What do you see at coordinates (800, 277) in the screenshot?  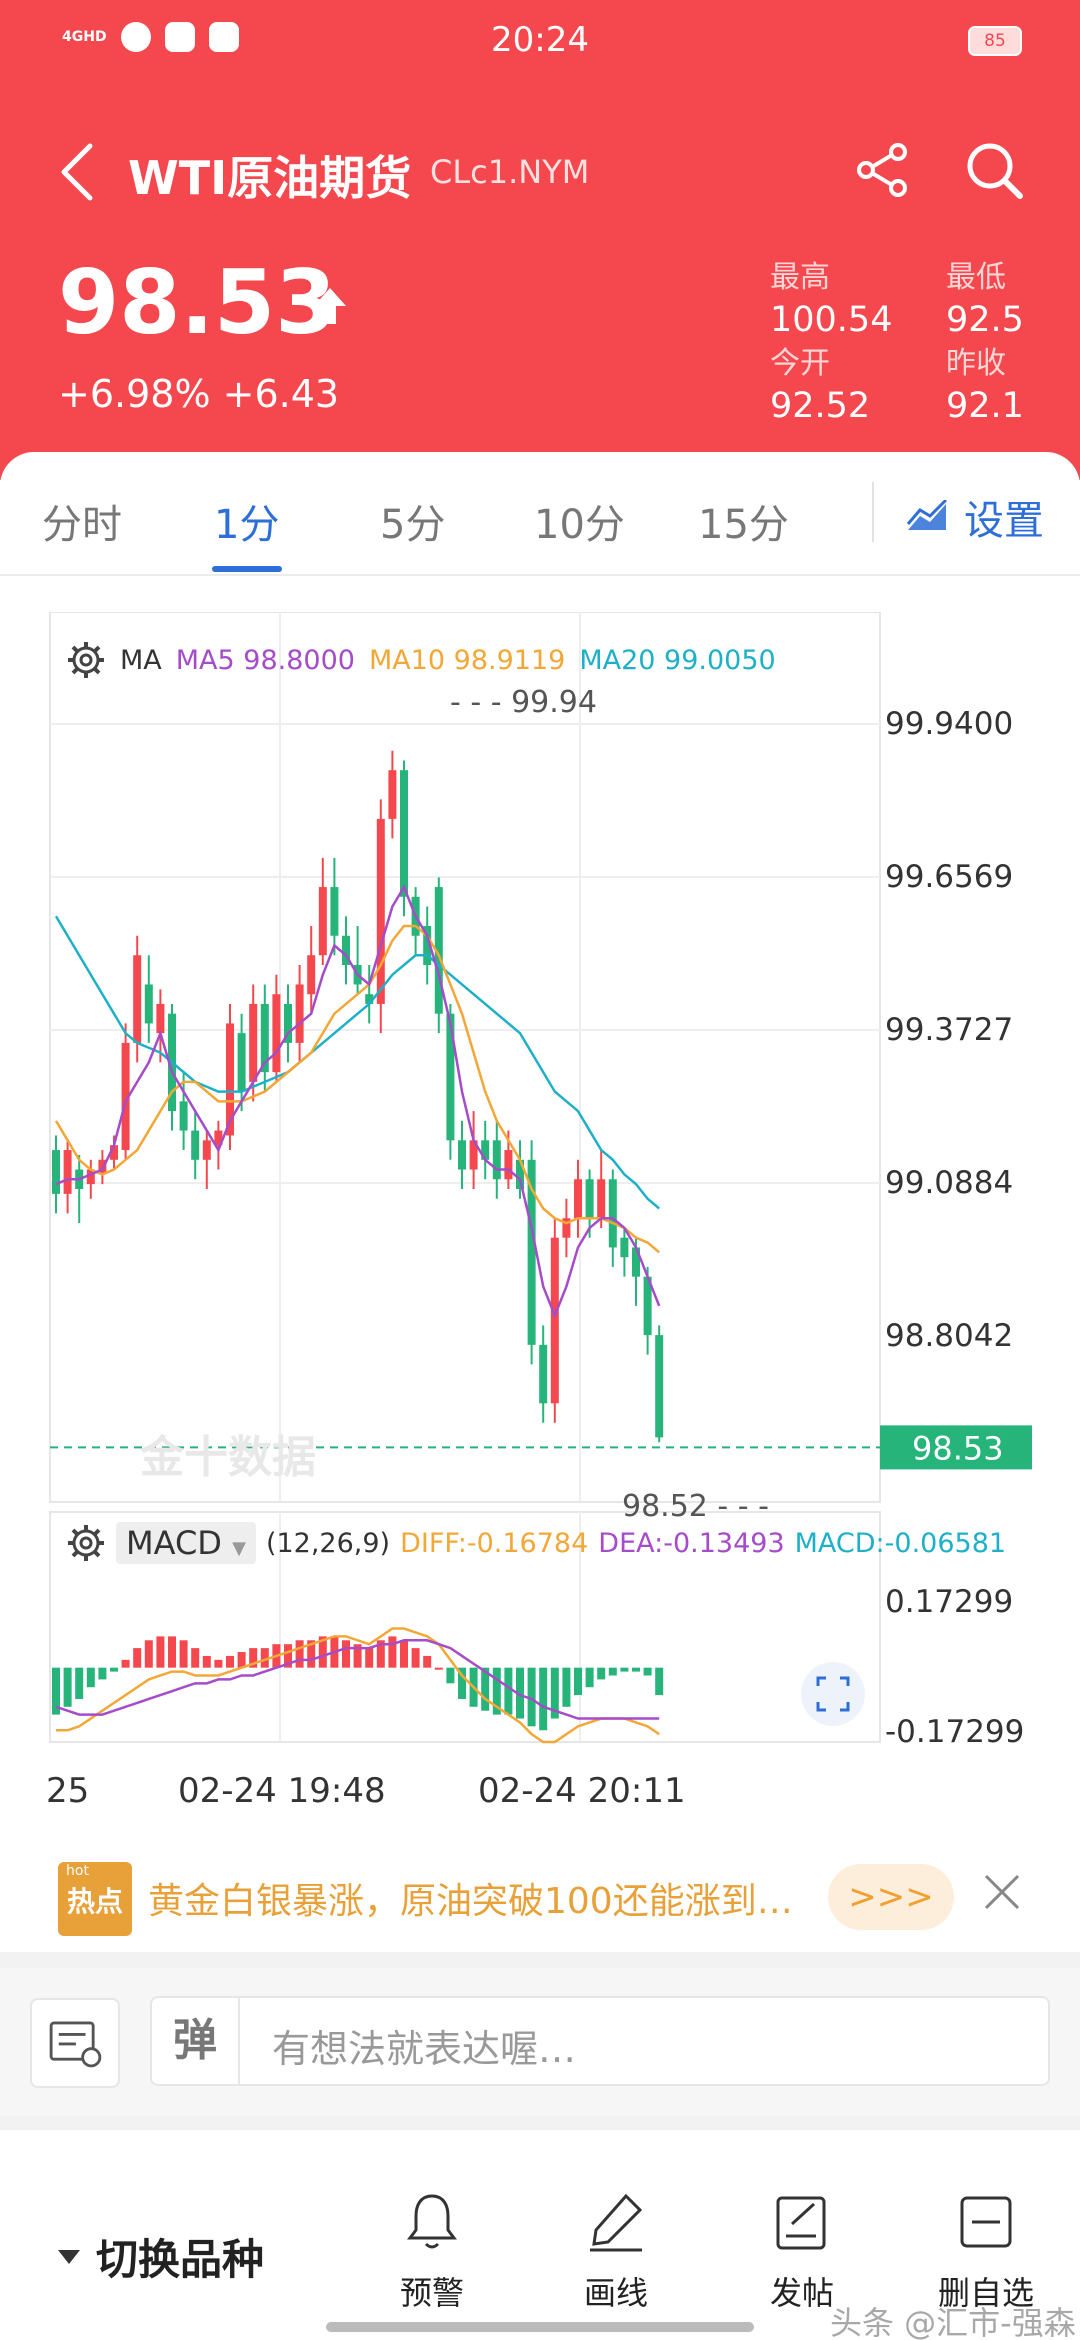 I see `stat-label: 最高` at bounding box center [800, 277].